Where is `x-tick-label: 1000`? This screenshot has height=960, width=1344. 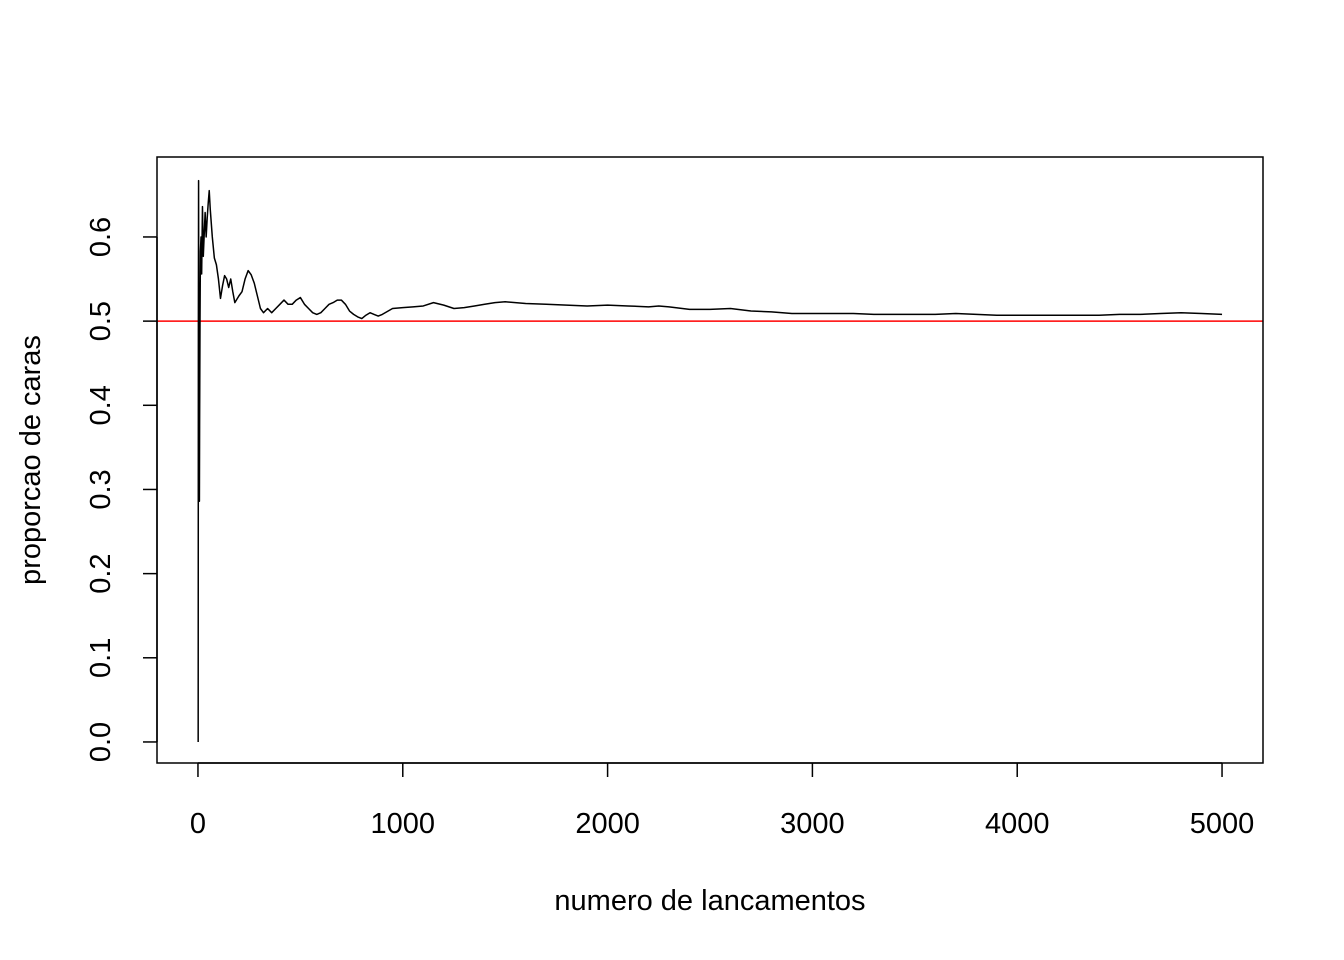
x-tick-label: 1000 is located at coordinates (403, 824).